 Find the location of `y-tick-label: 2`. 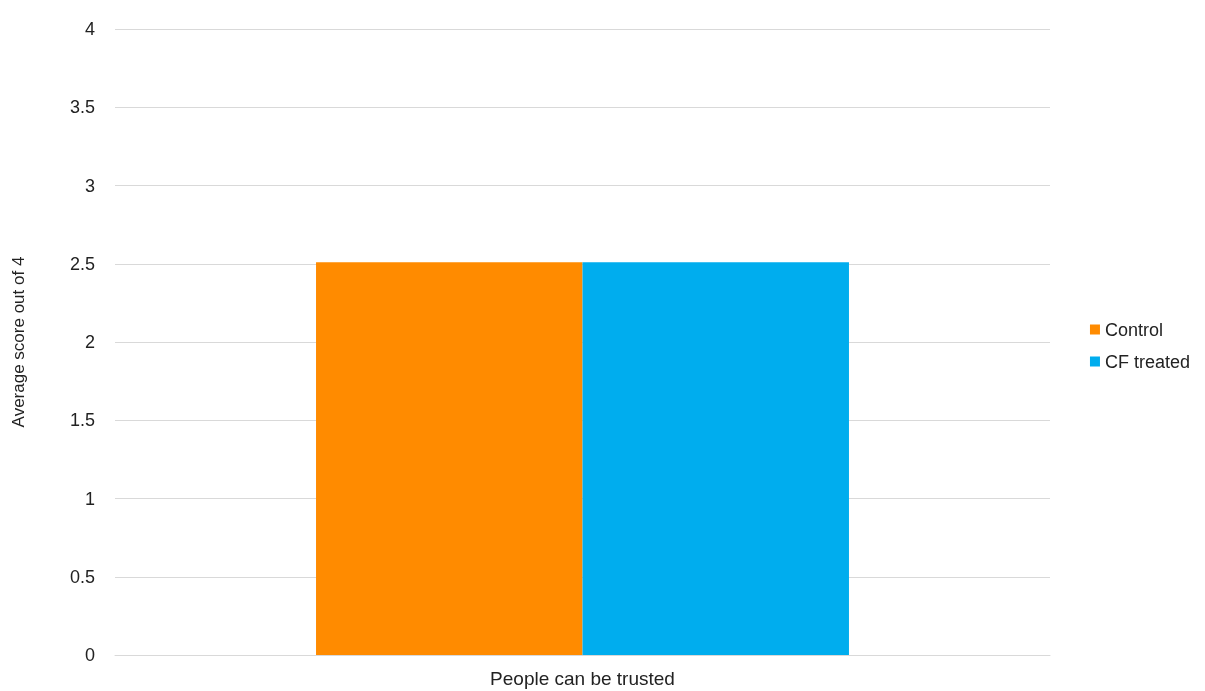

y-tick-label: 2 is located at coordinates (89, 342).